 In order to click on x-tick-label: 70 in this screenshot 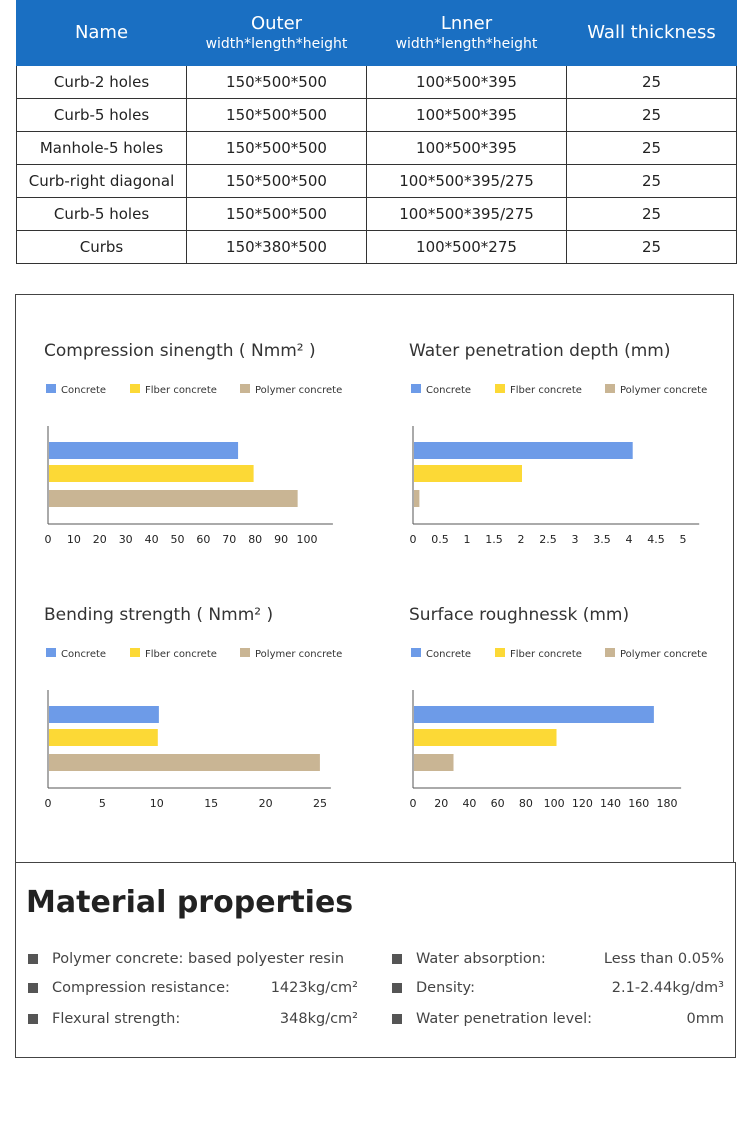, I will do `click(229, 539)`.